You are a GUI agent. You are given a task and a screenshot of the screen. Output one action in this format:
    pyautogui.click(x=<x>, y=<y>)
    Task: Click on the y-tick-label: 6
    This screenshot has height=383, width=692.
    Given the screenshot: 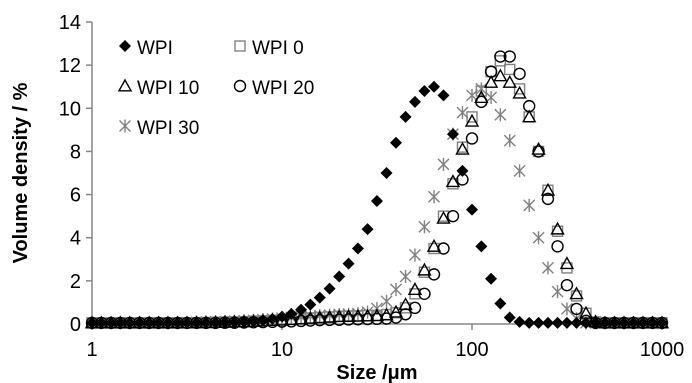 What is the action you would take?
    pyautogui.click(x=75, y=196)
    